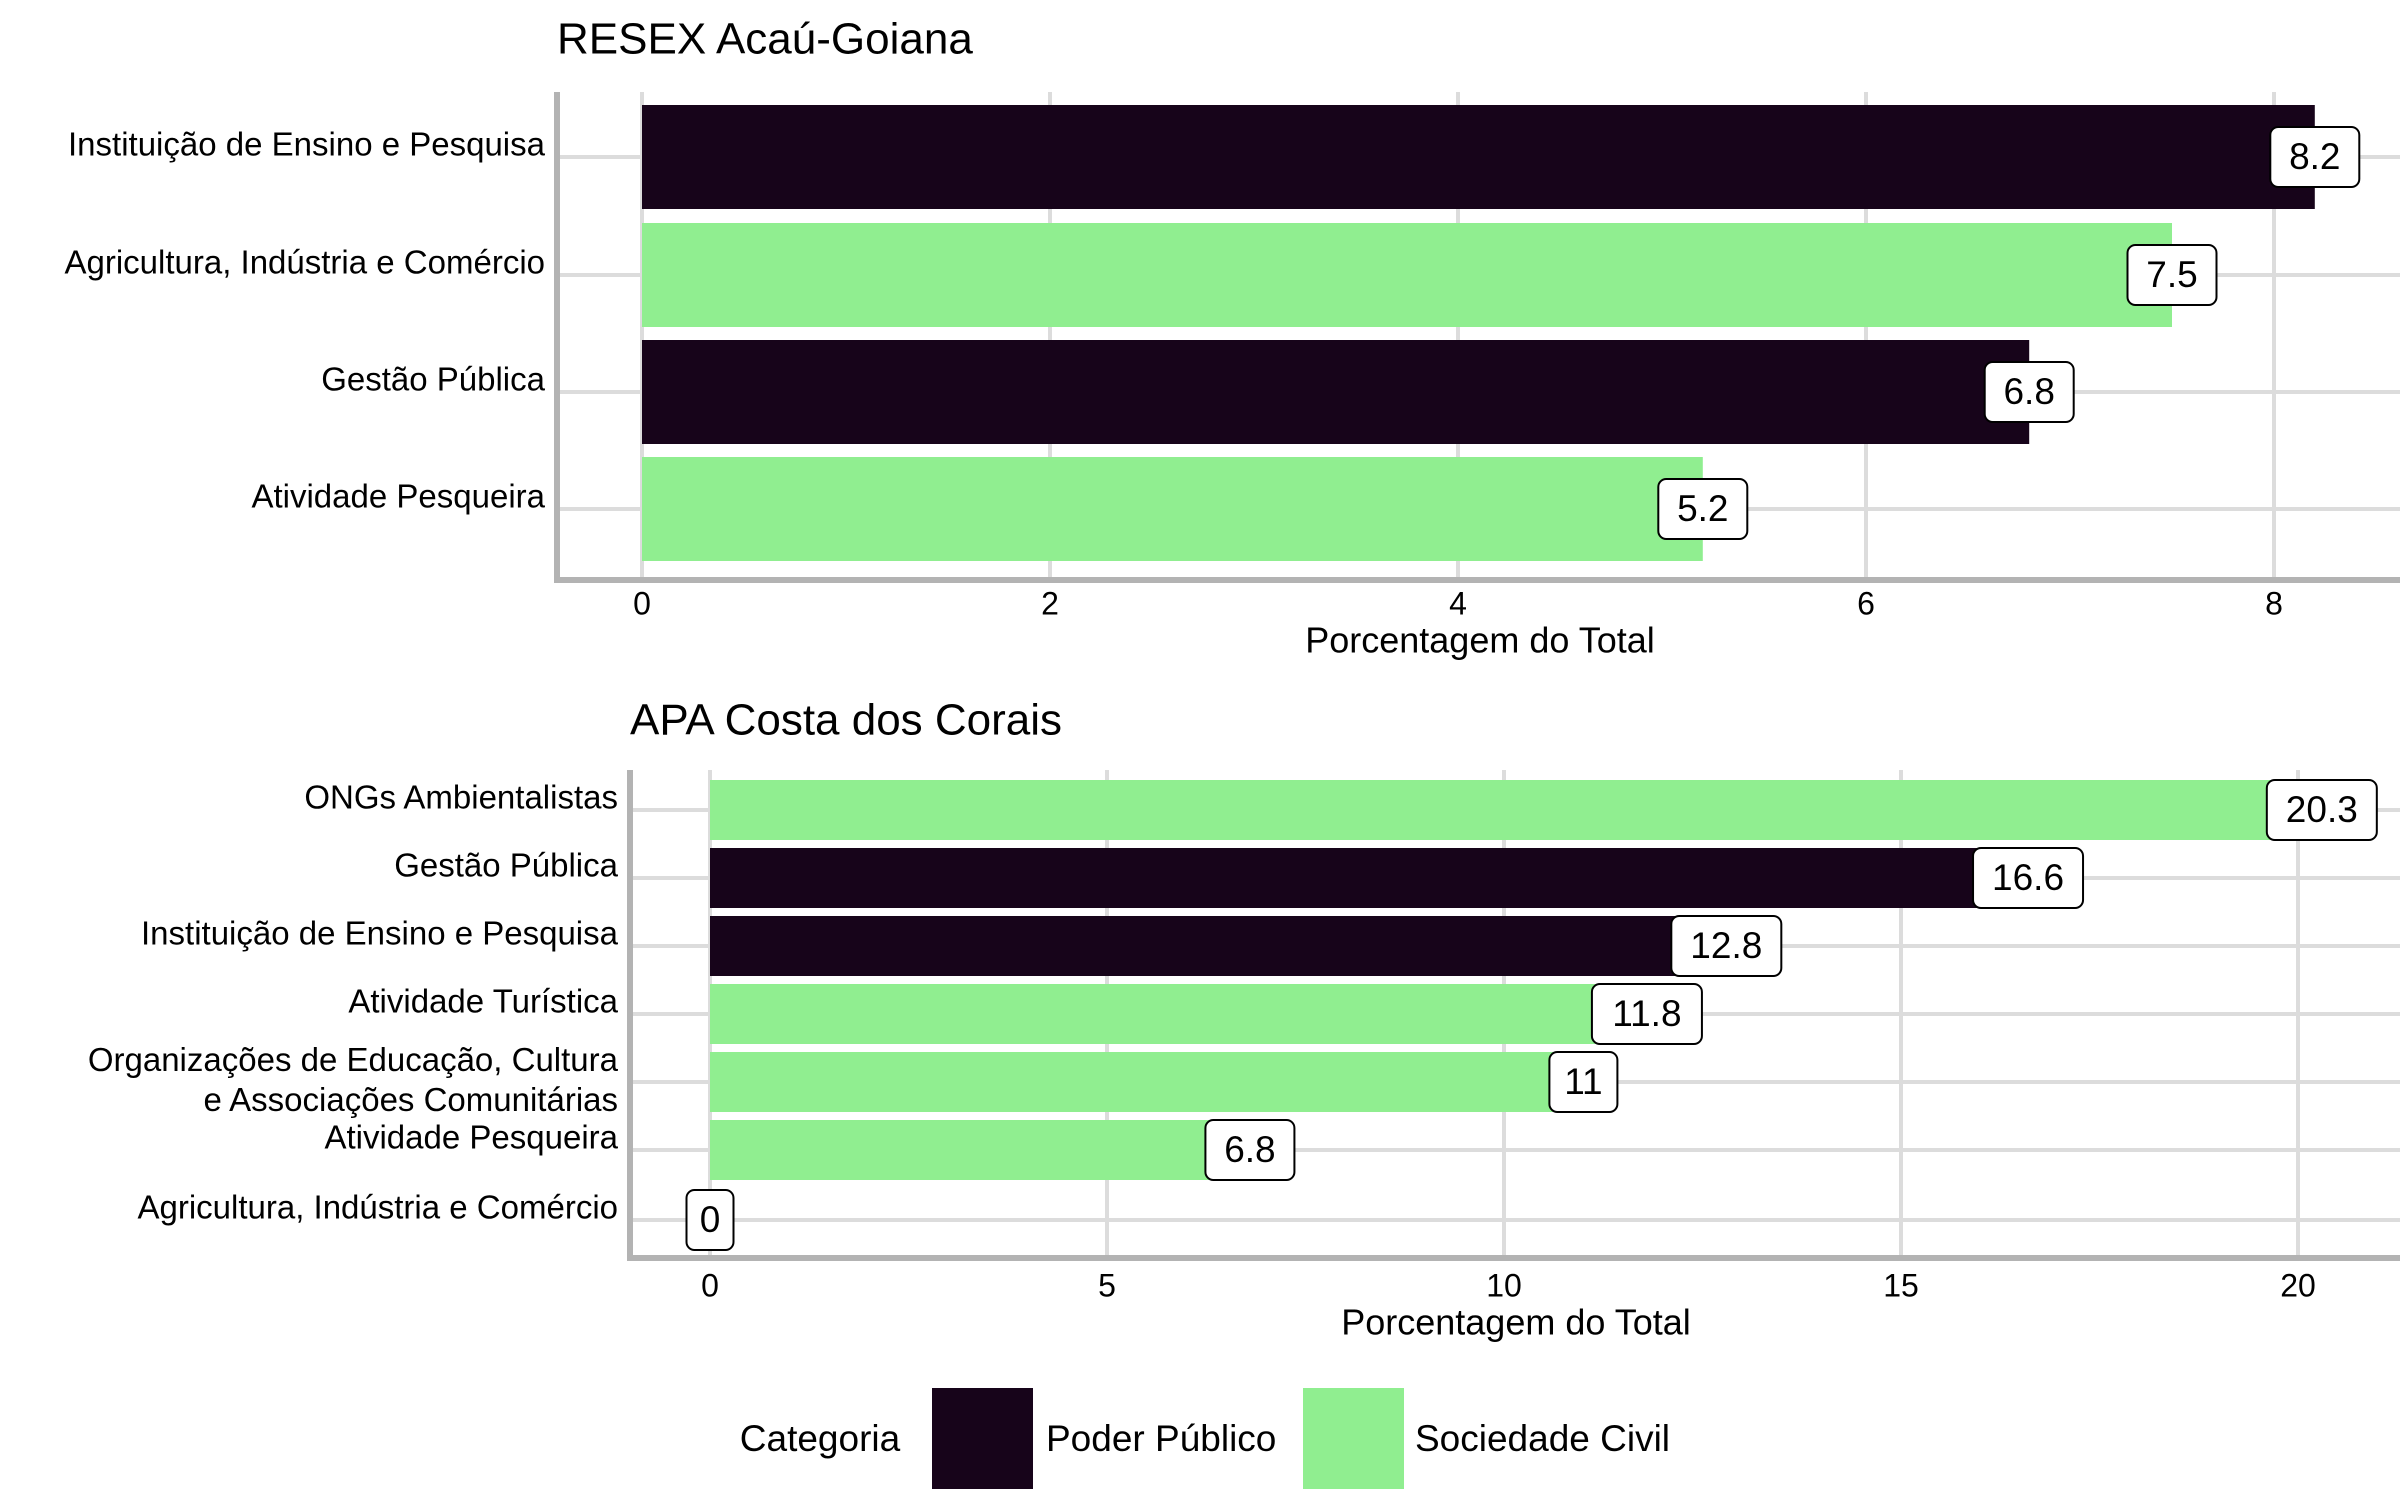 The height and width of the screenshot is (1505, 2400). I want to click on data-label: 20.3, so click(2322, 809).